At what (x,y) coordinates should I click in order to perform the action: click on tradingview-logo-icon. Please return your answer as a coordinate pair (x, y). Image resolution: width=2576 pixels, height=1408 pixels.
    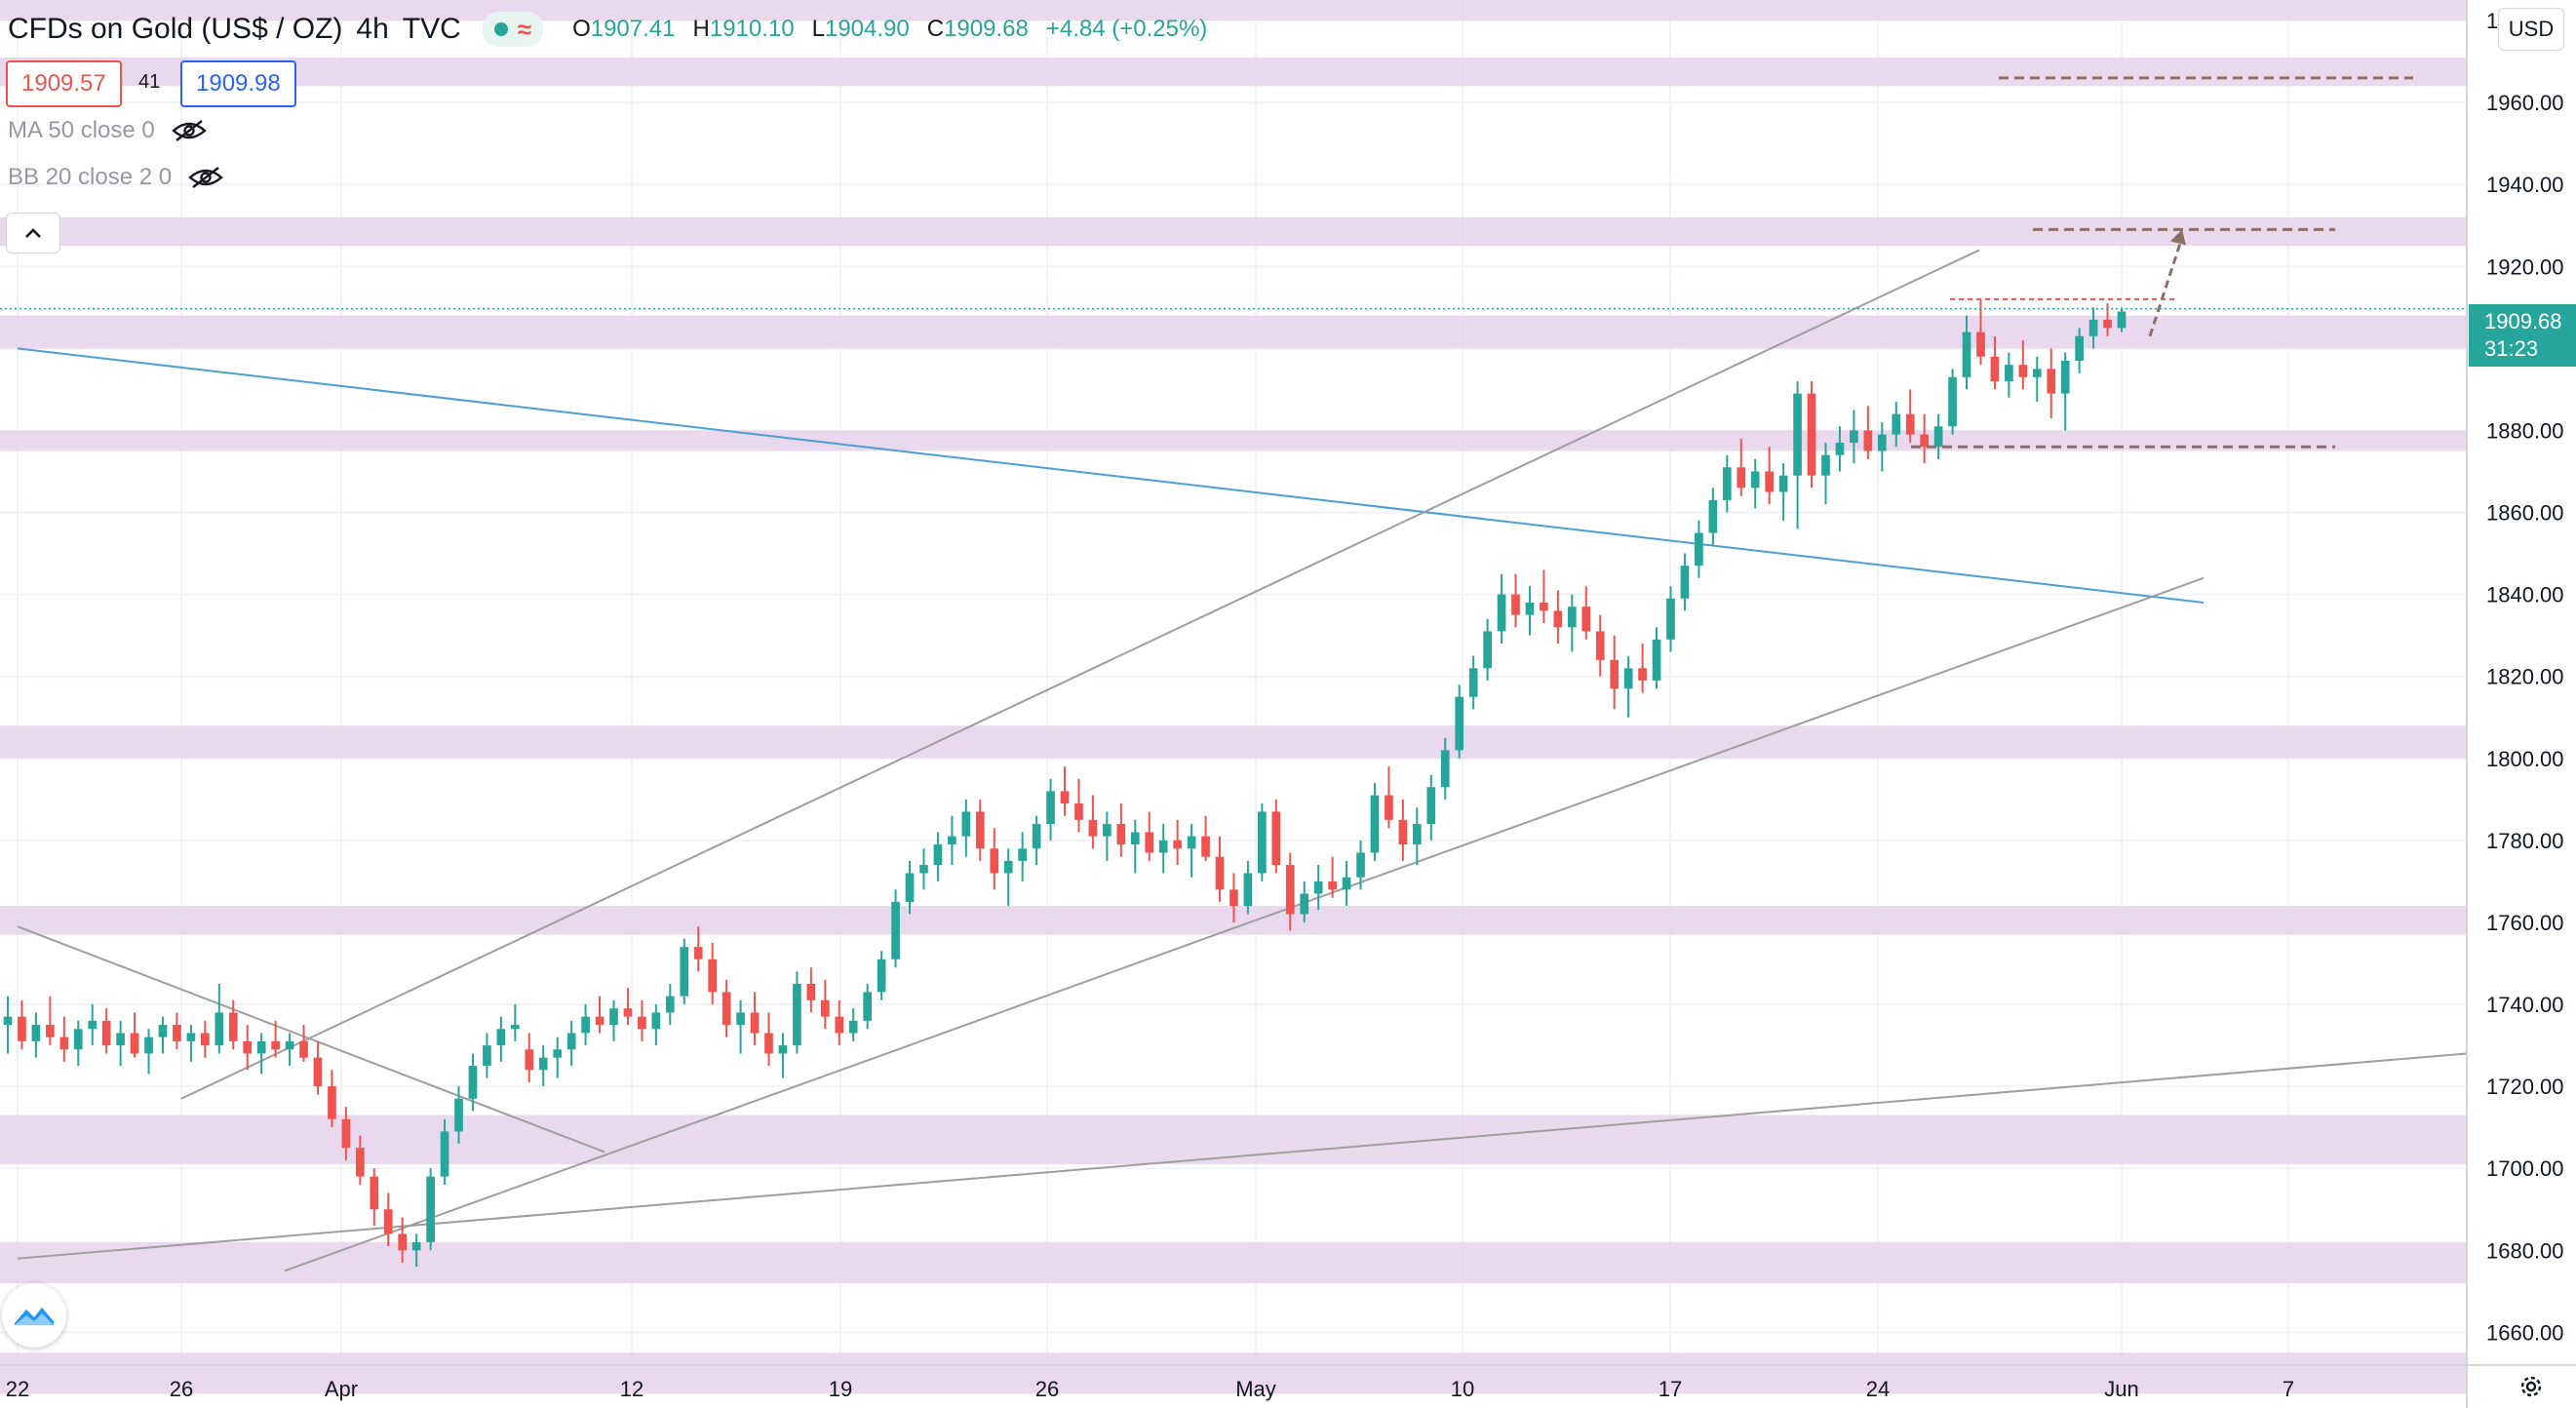
    Looking at the image, I should click on (34, 1317).